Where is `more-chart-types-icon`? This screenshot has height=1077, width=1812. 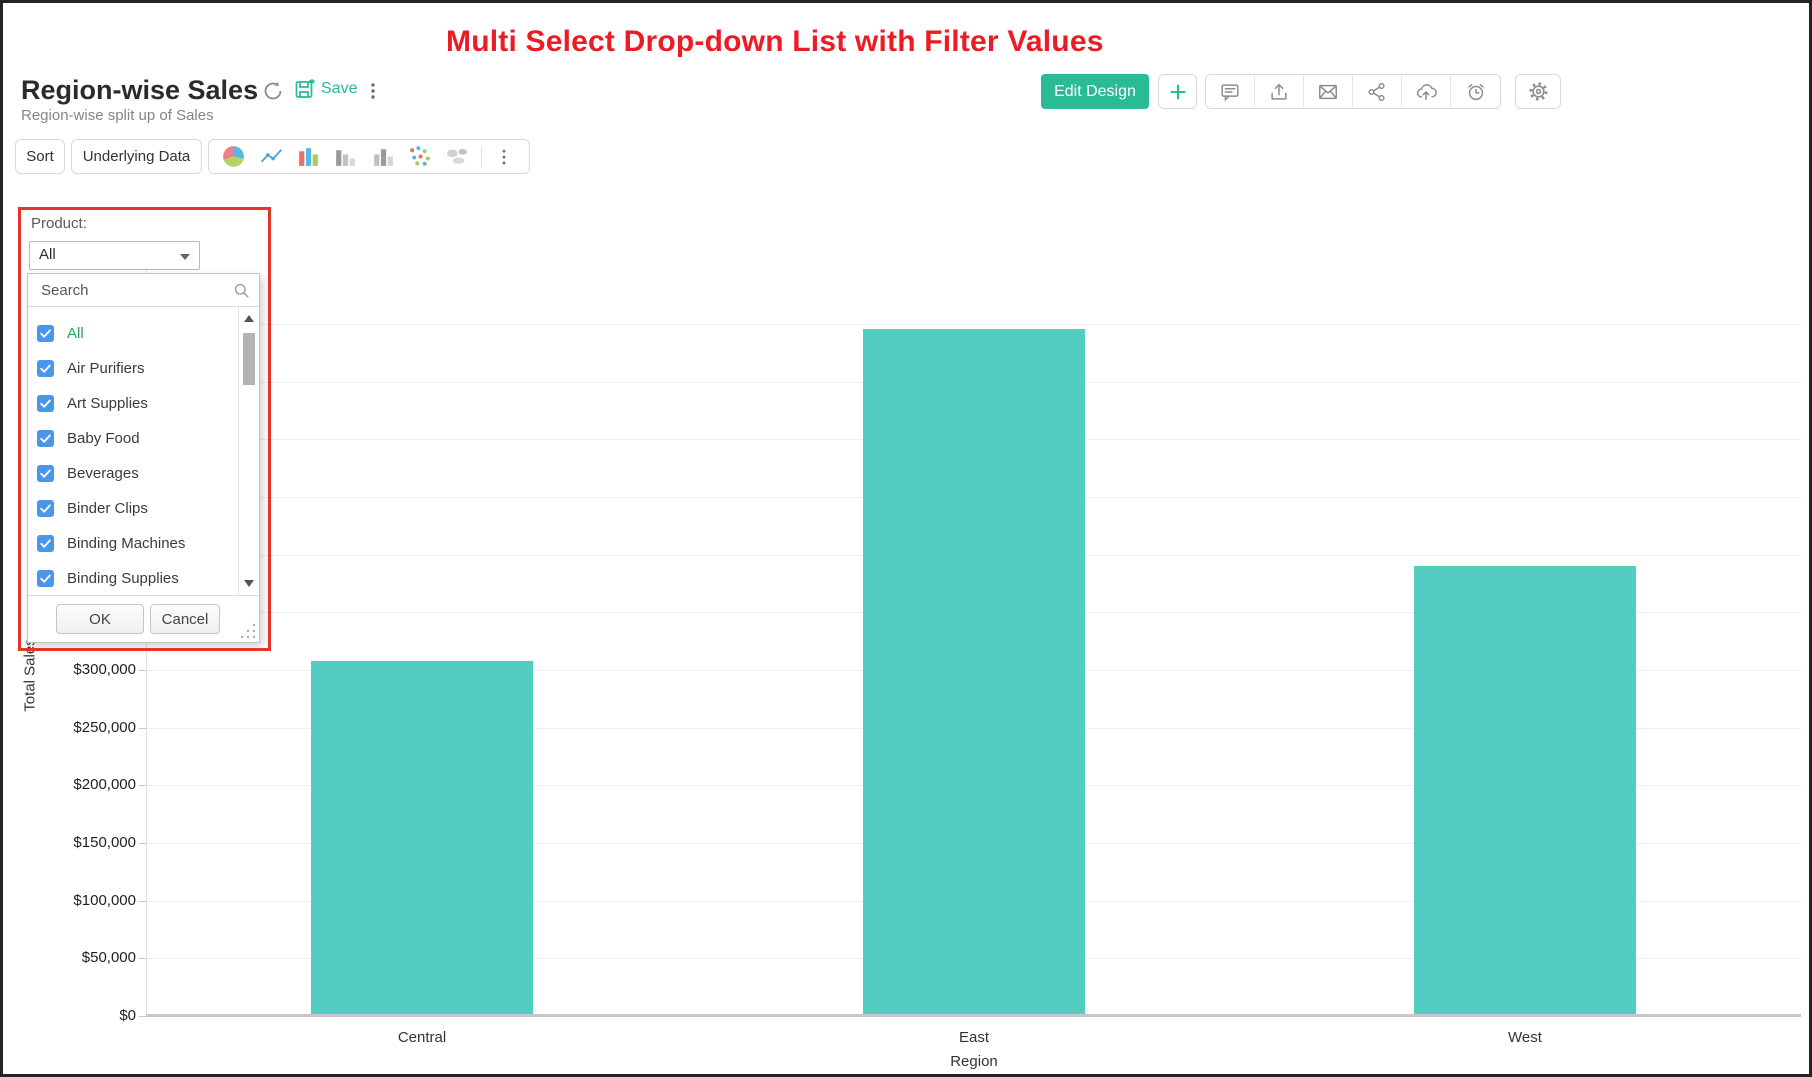 more-chart-types-icon is located at coordinates (504, 157).